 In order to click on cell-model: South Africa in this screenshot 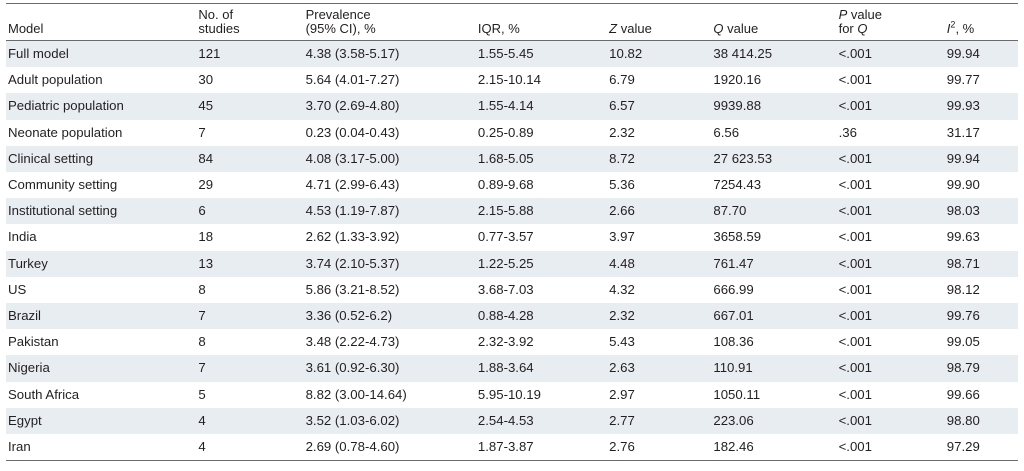, I will do `click(101, 394)`.